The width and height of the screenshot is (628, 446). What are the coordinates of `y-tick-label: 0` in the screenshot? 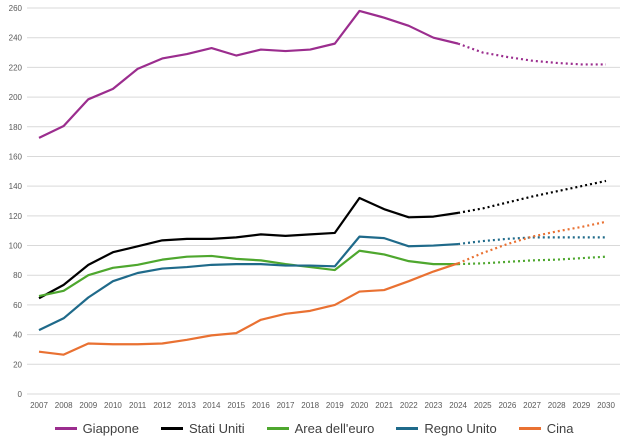 It's located at (20, 394).